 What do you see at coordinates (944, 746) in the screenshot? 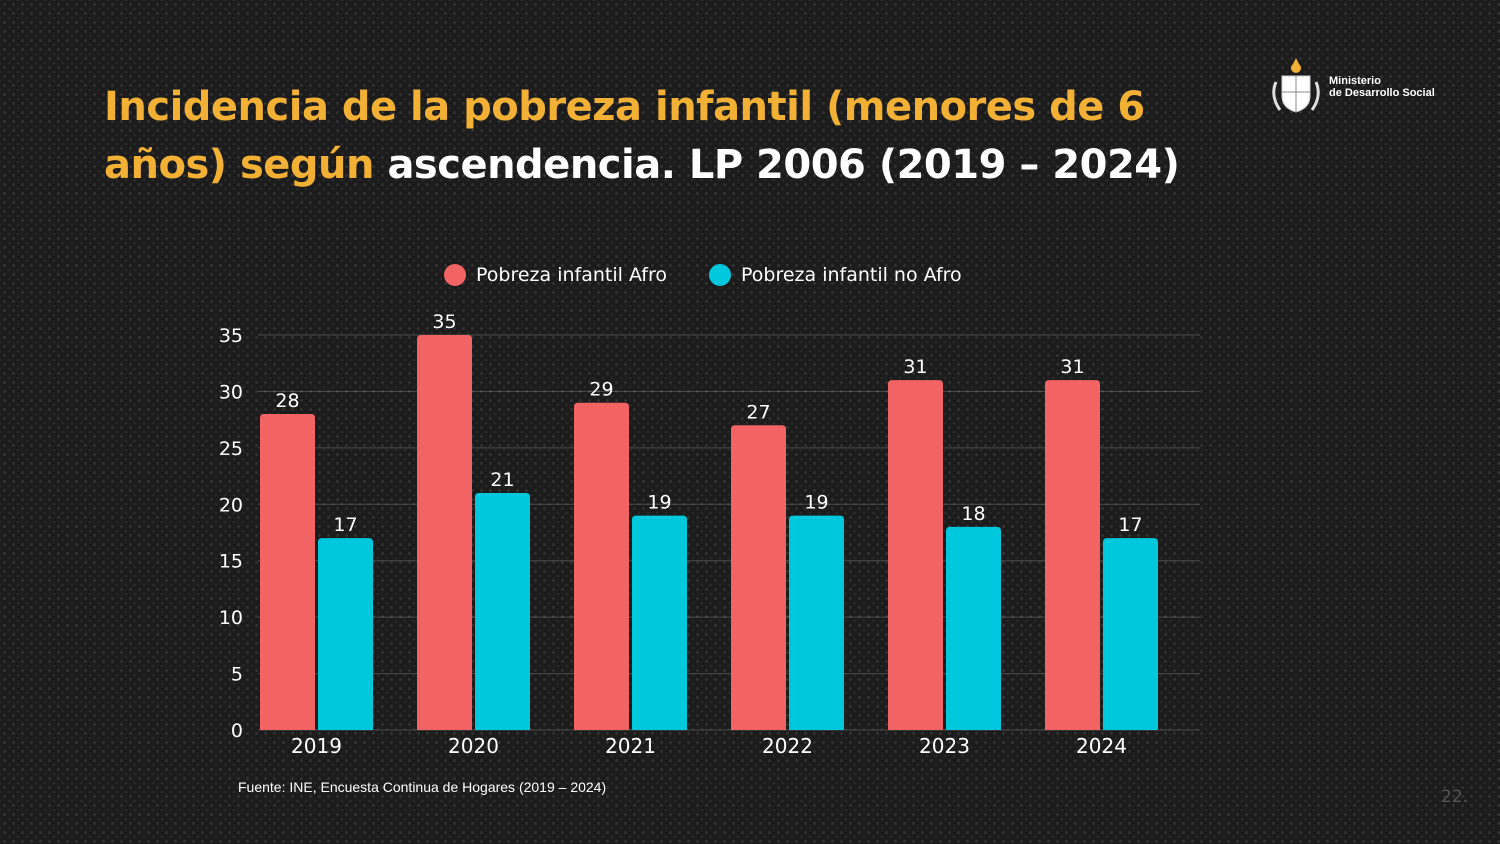
I see `x-tick-label: 2023` at bounding box center [944, 746].